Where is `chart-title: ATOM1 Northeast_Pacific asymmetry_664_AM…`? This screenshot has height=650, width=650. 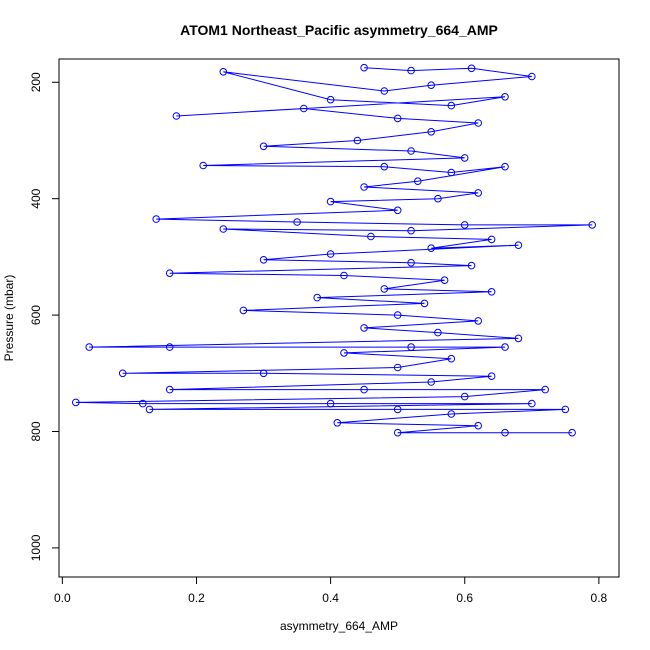 chart-title: ATOM1 Northeast_Pacific asymmetry_664_AM… is located at coordinates (339, 30).